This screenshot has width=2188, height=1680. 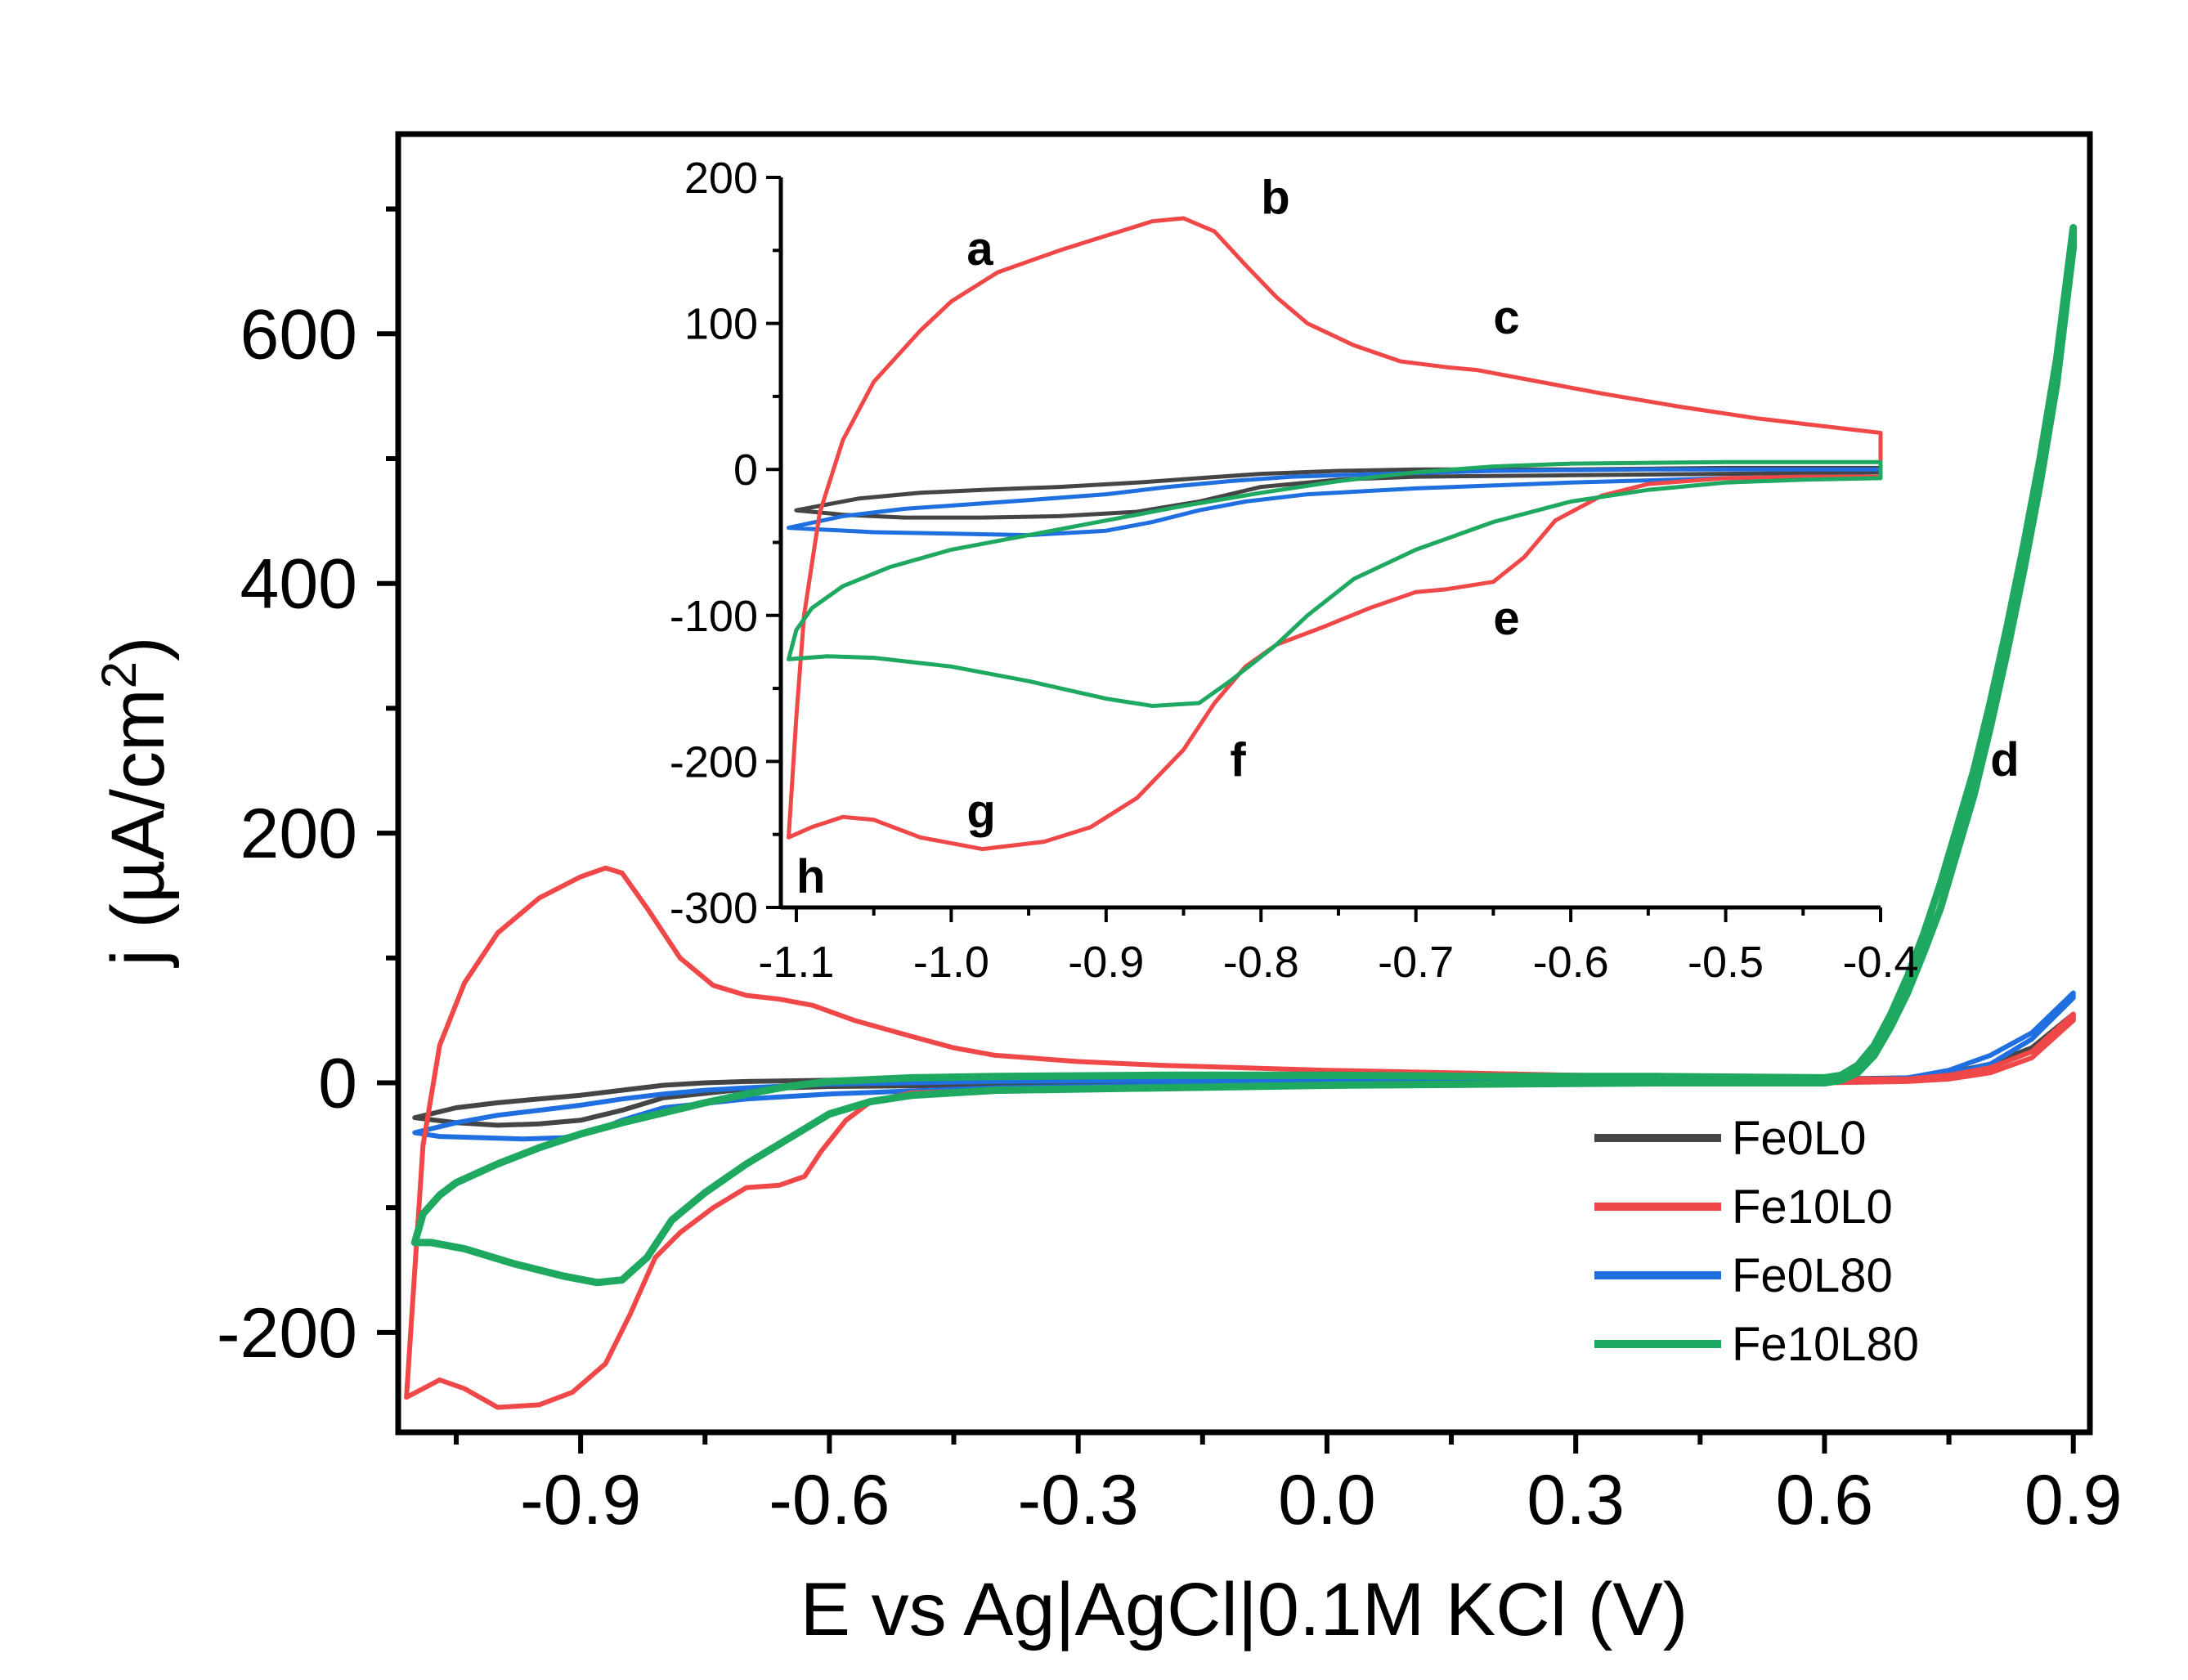 I want to click on y-axis-title: j (µA/cm2), so click(x=136, y=802).